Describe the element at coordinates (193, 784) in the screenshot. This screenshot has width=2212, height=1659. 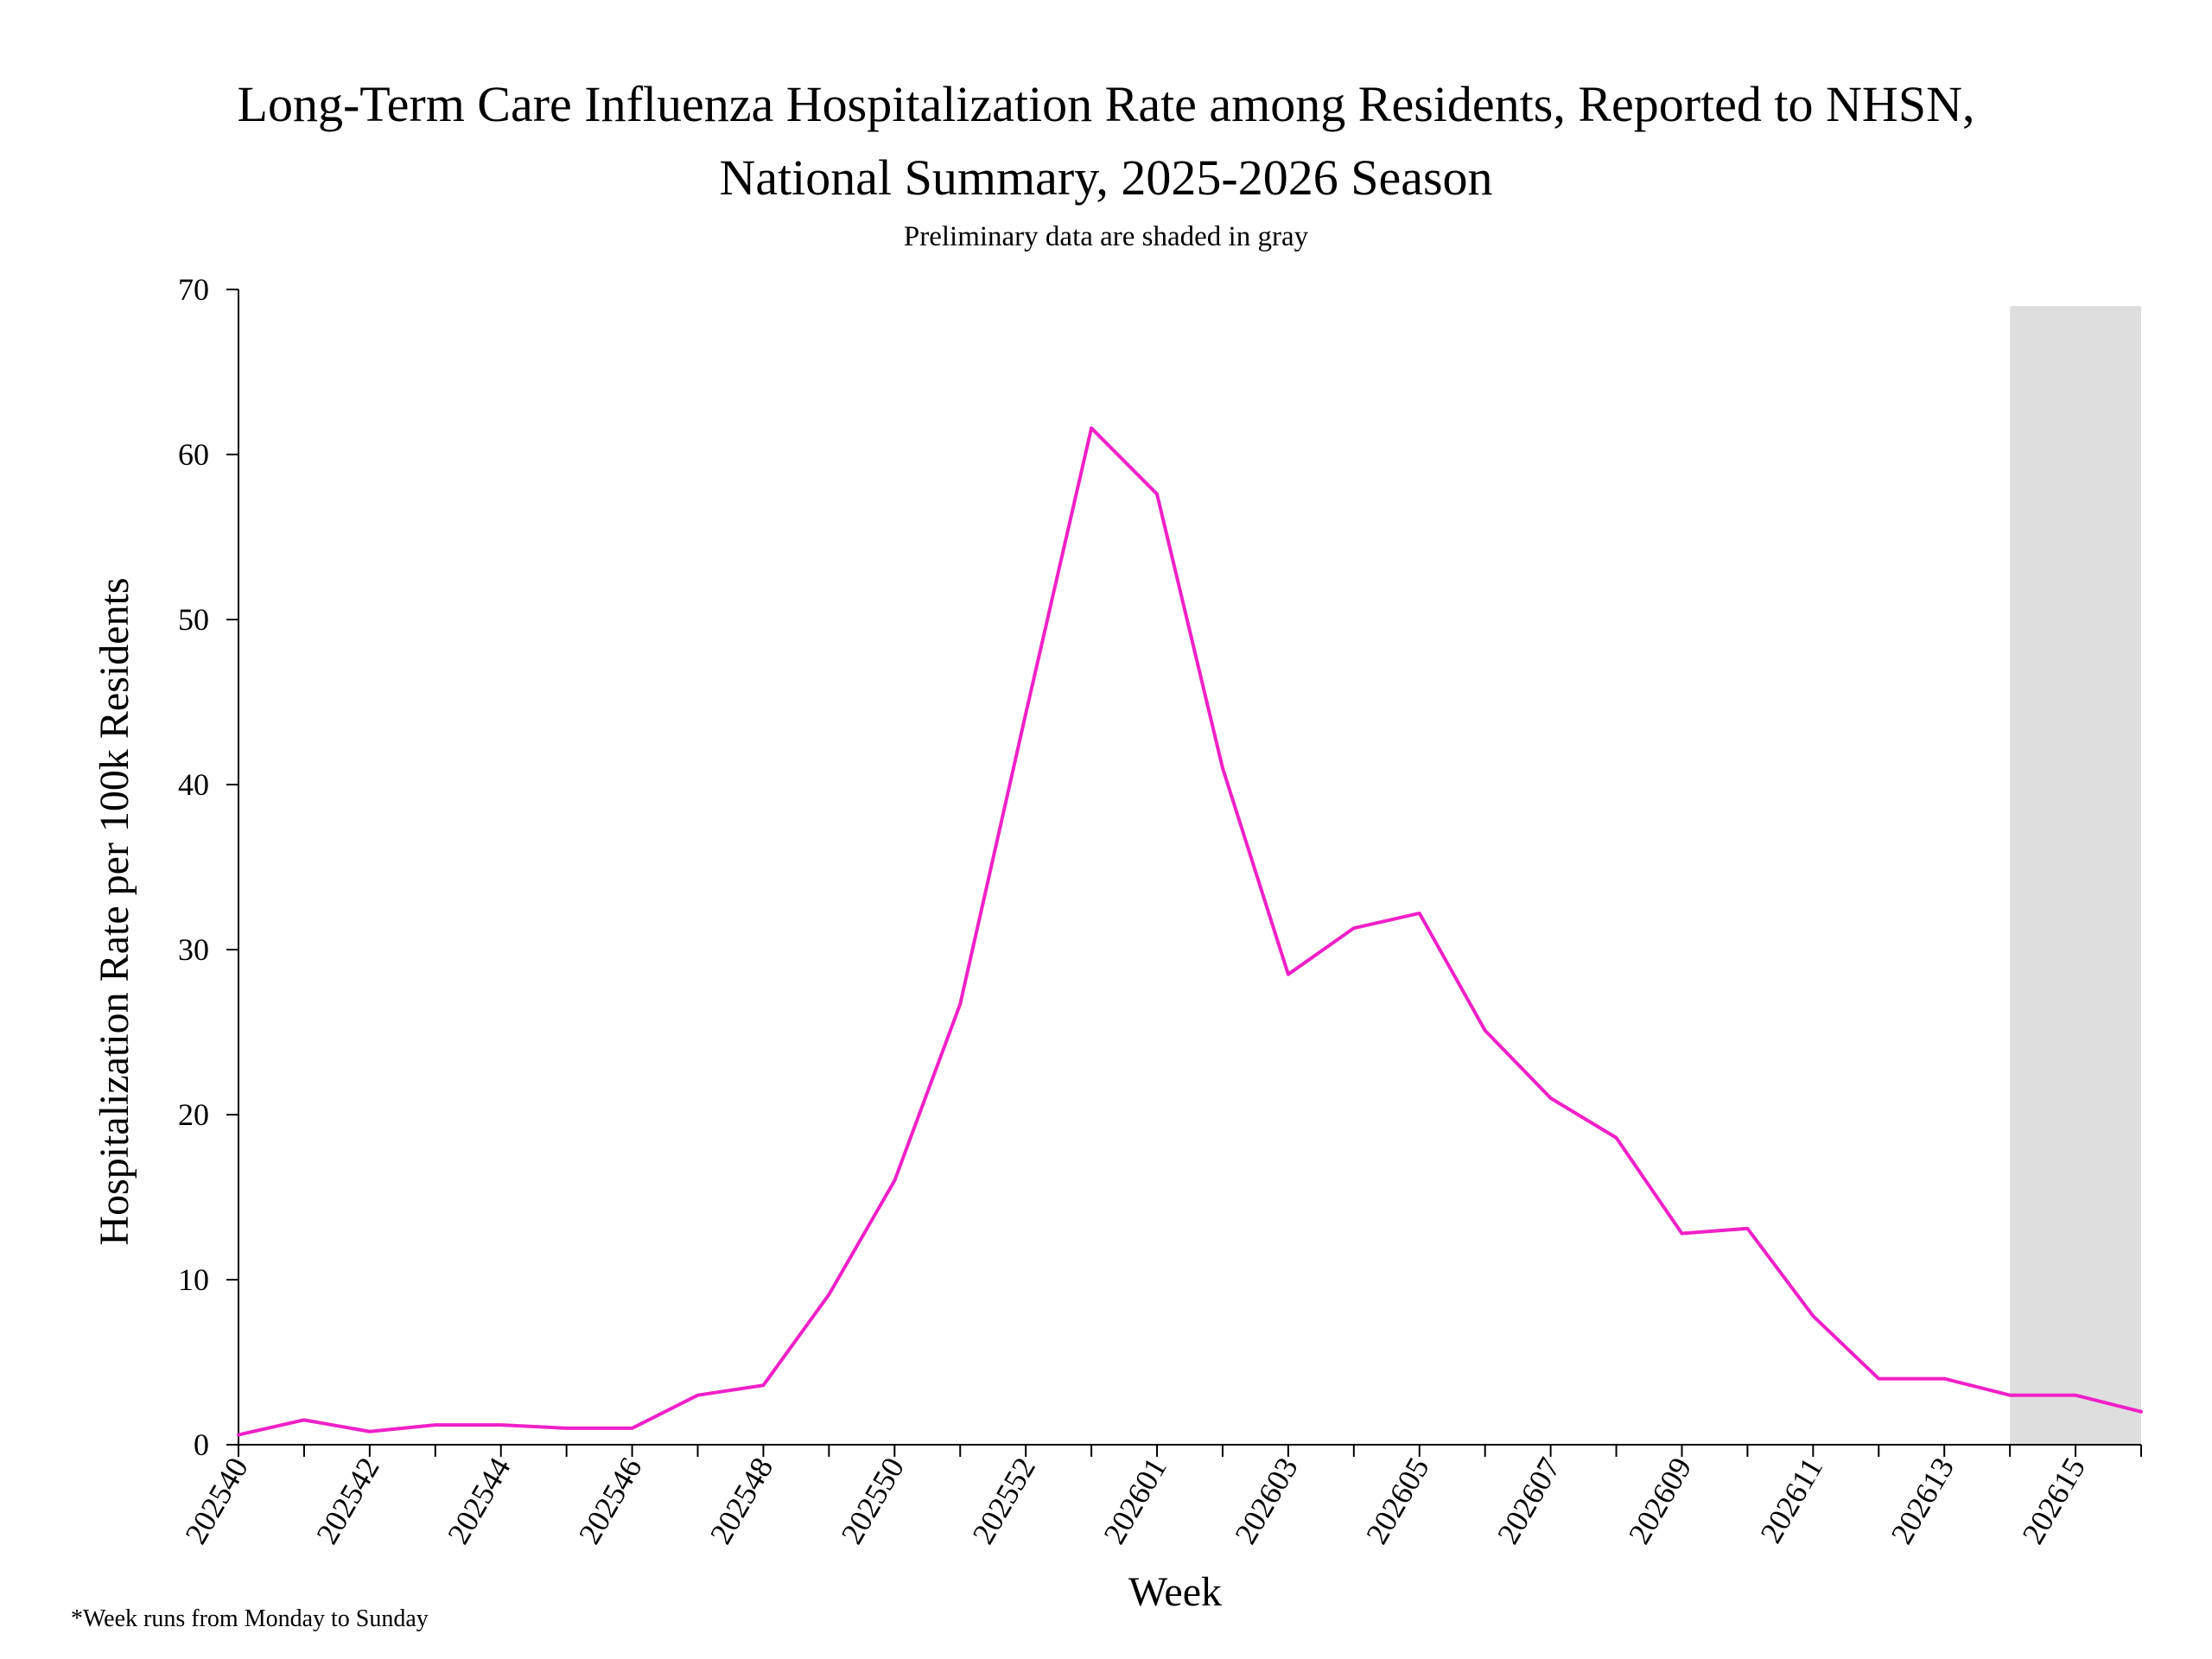
I see `y-tick-label: 40` at that location.